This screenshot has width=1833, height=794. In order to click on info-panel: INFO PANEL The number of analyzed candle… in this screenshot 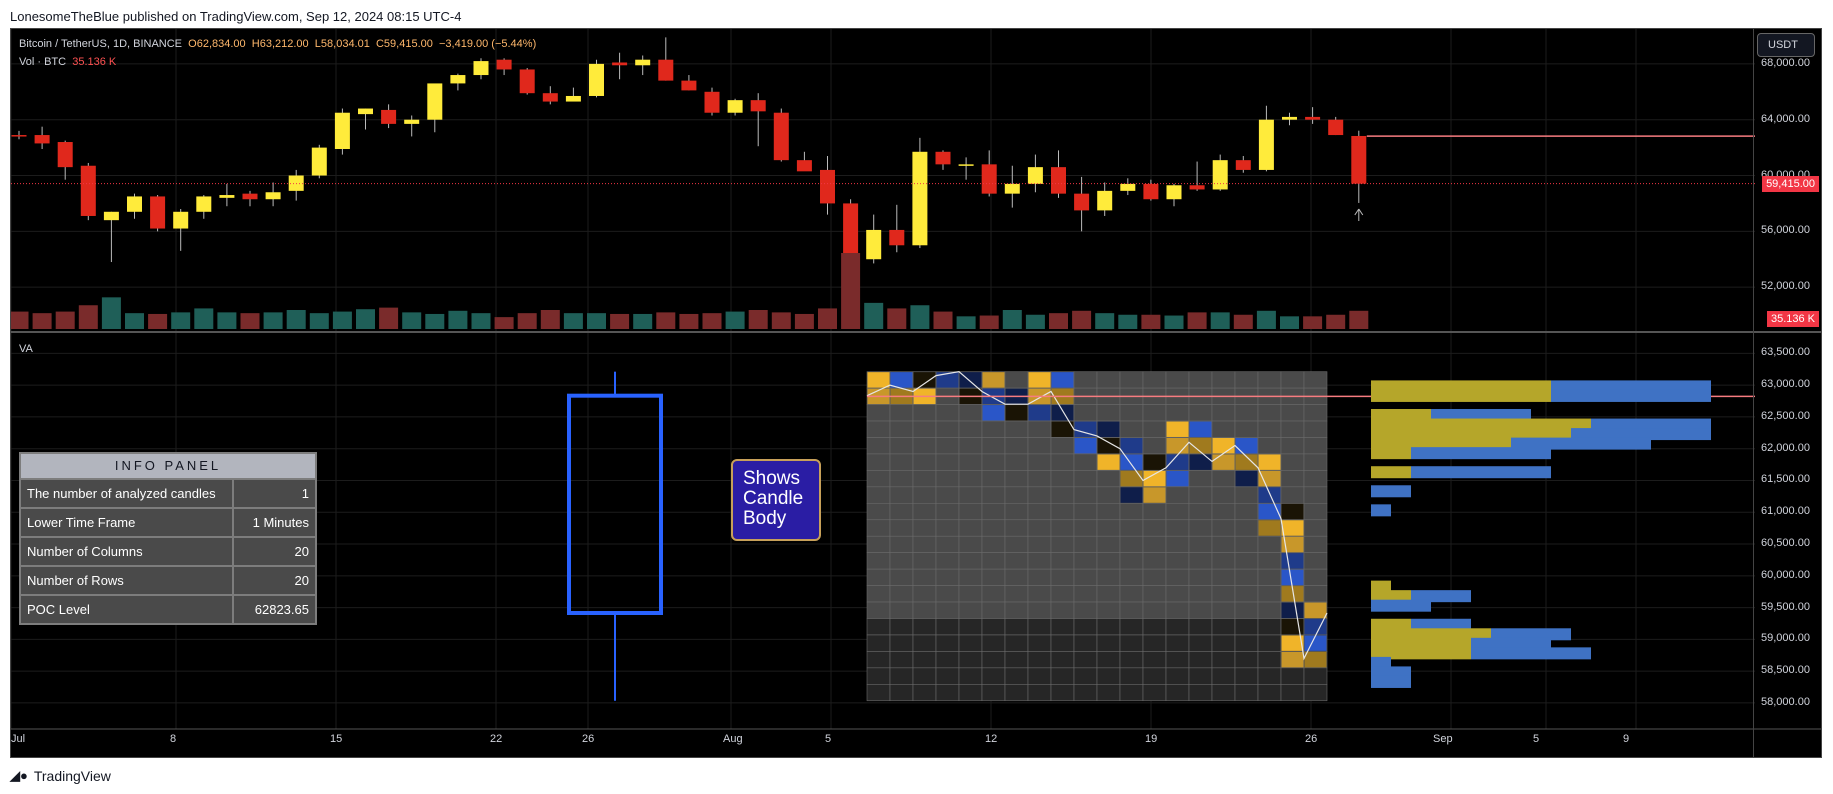, I will do `click(168, 538)`.